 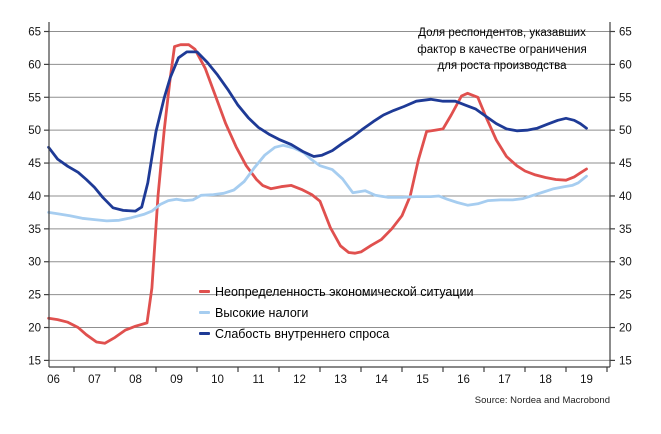 I want to click on source-credit: Source: Nordea and Macrobond, so click(x=542, y=400).